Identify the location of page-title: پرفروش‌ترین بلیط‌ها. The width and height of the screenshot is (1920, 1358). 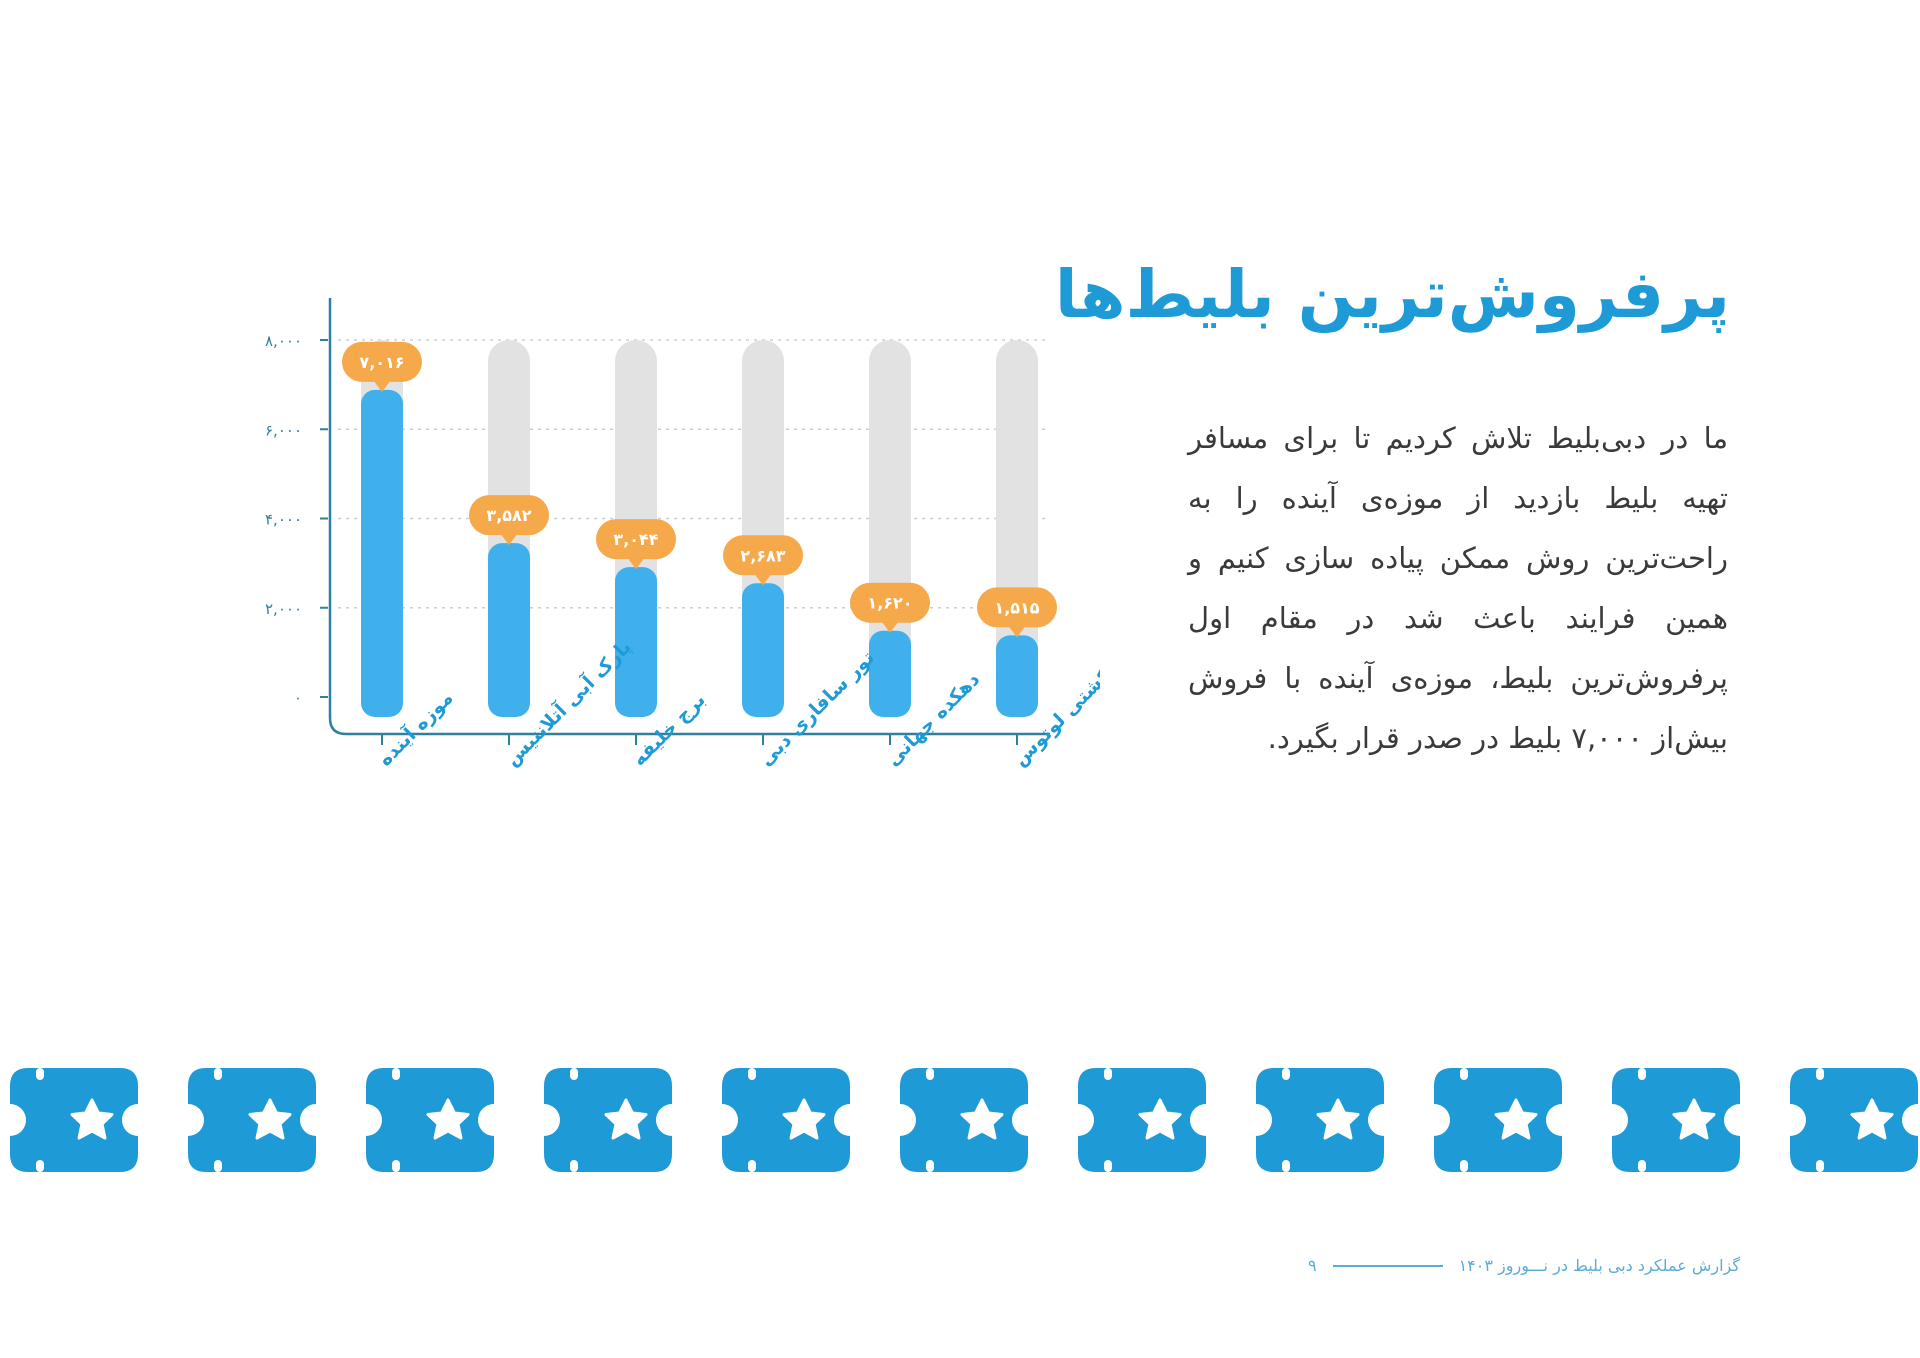
(1392, 294).